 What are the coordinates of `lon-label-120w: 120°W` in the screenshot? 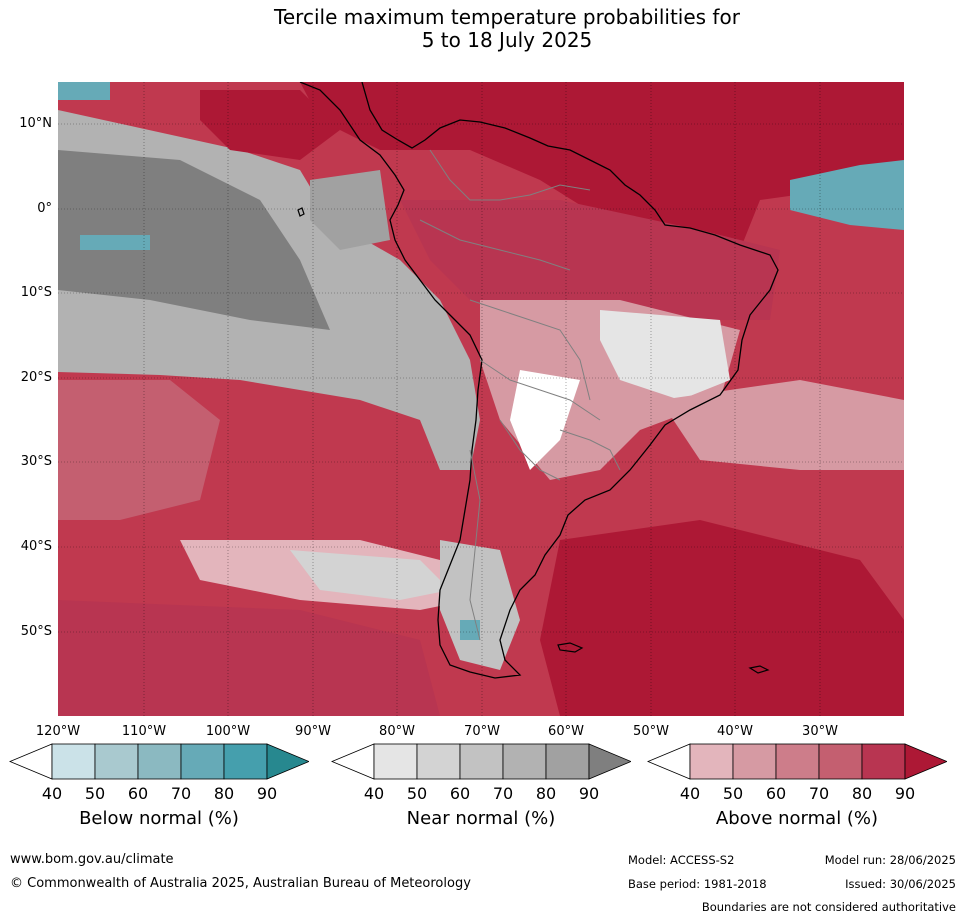 It's located at (58, 731).